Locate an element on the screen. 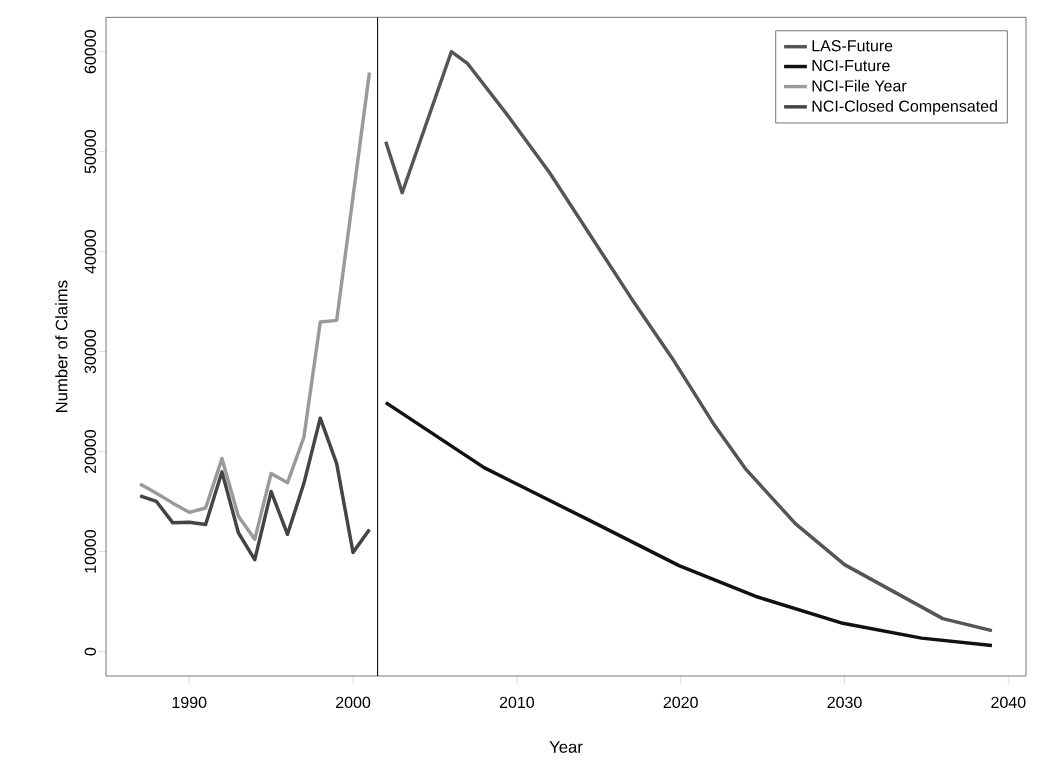  y-tick-label: 10000 is located at coordinates (90, 551).